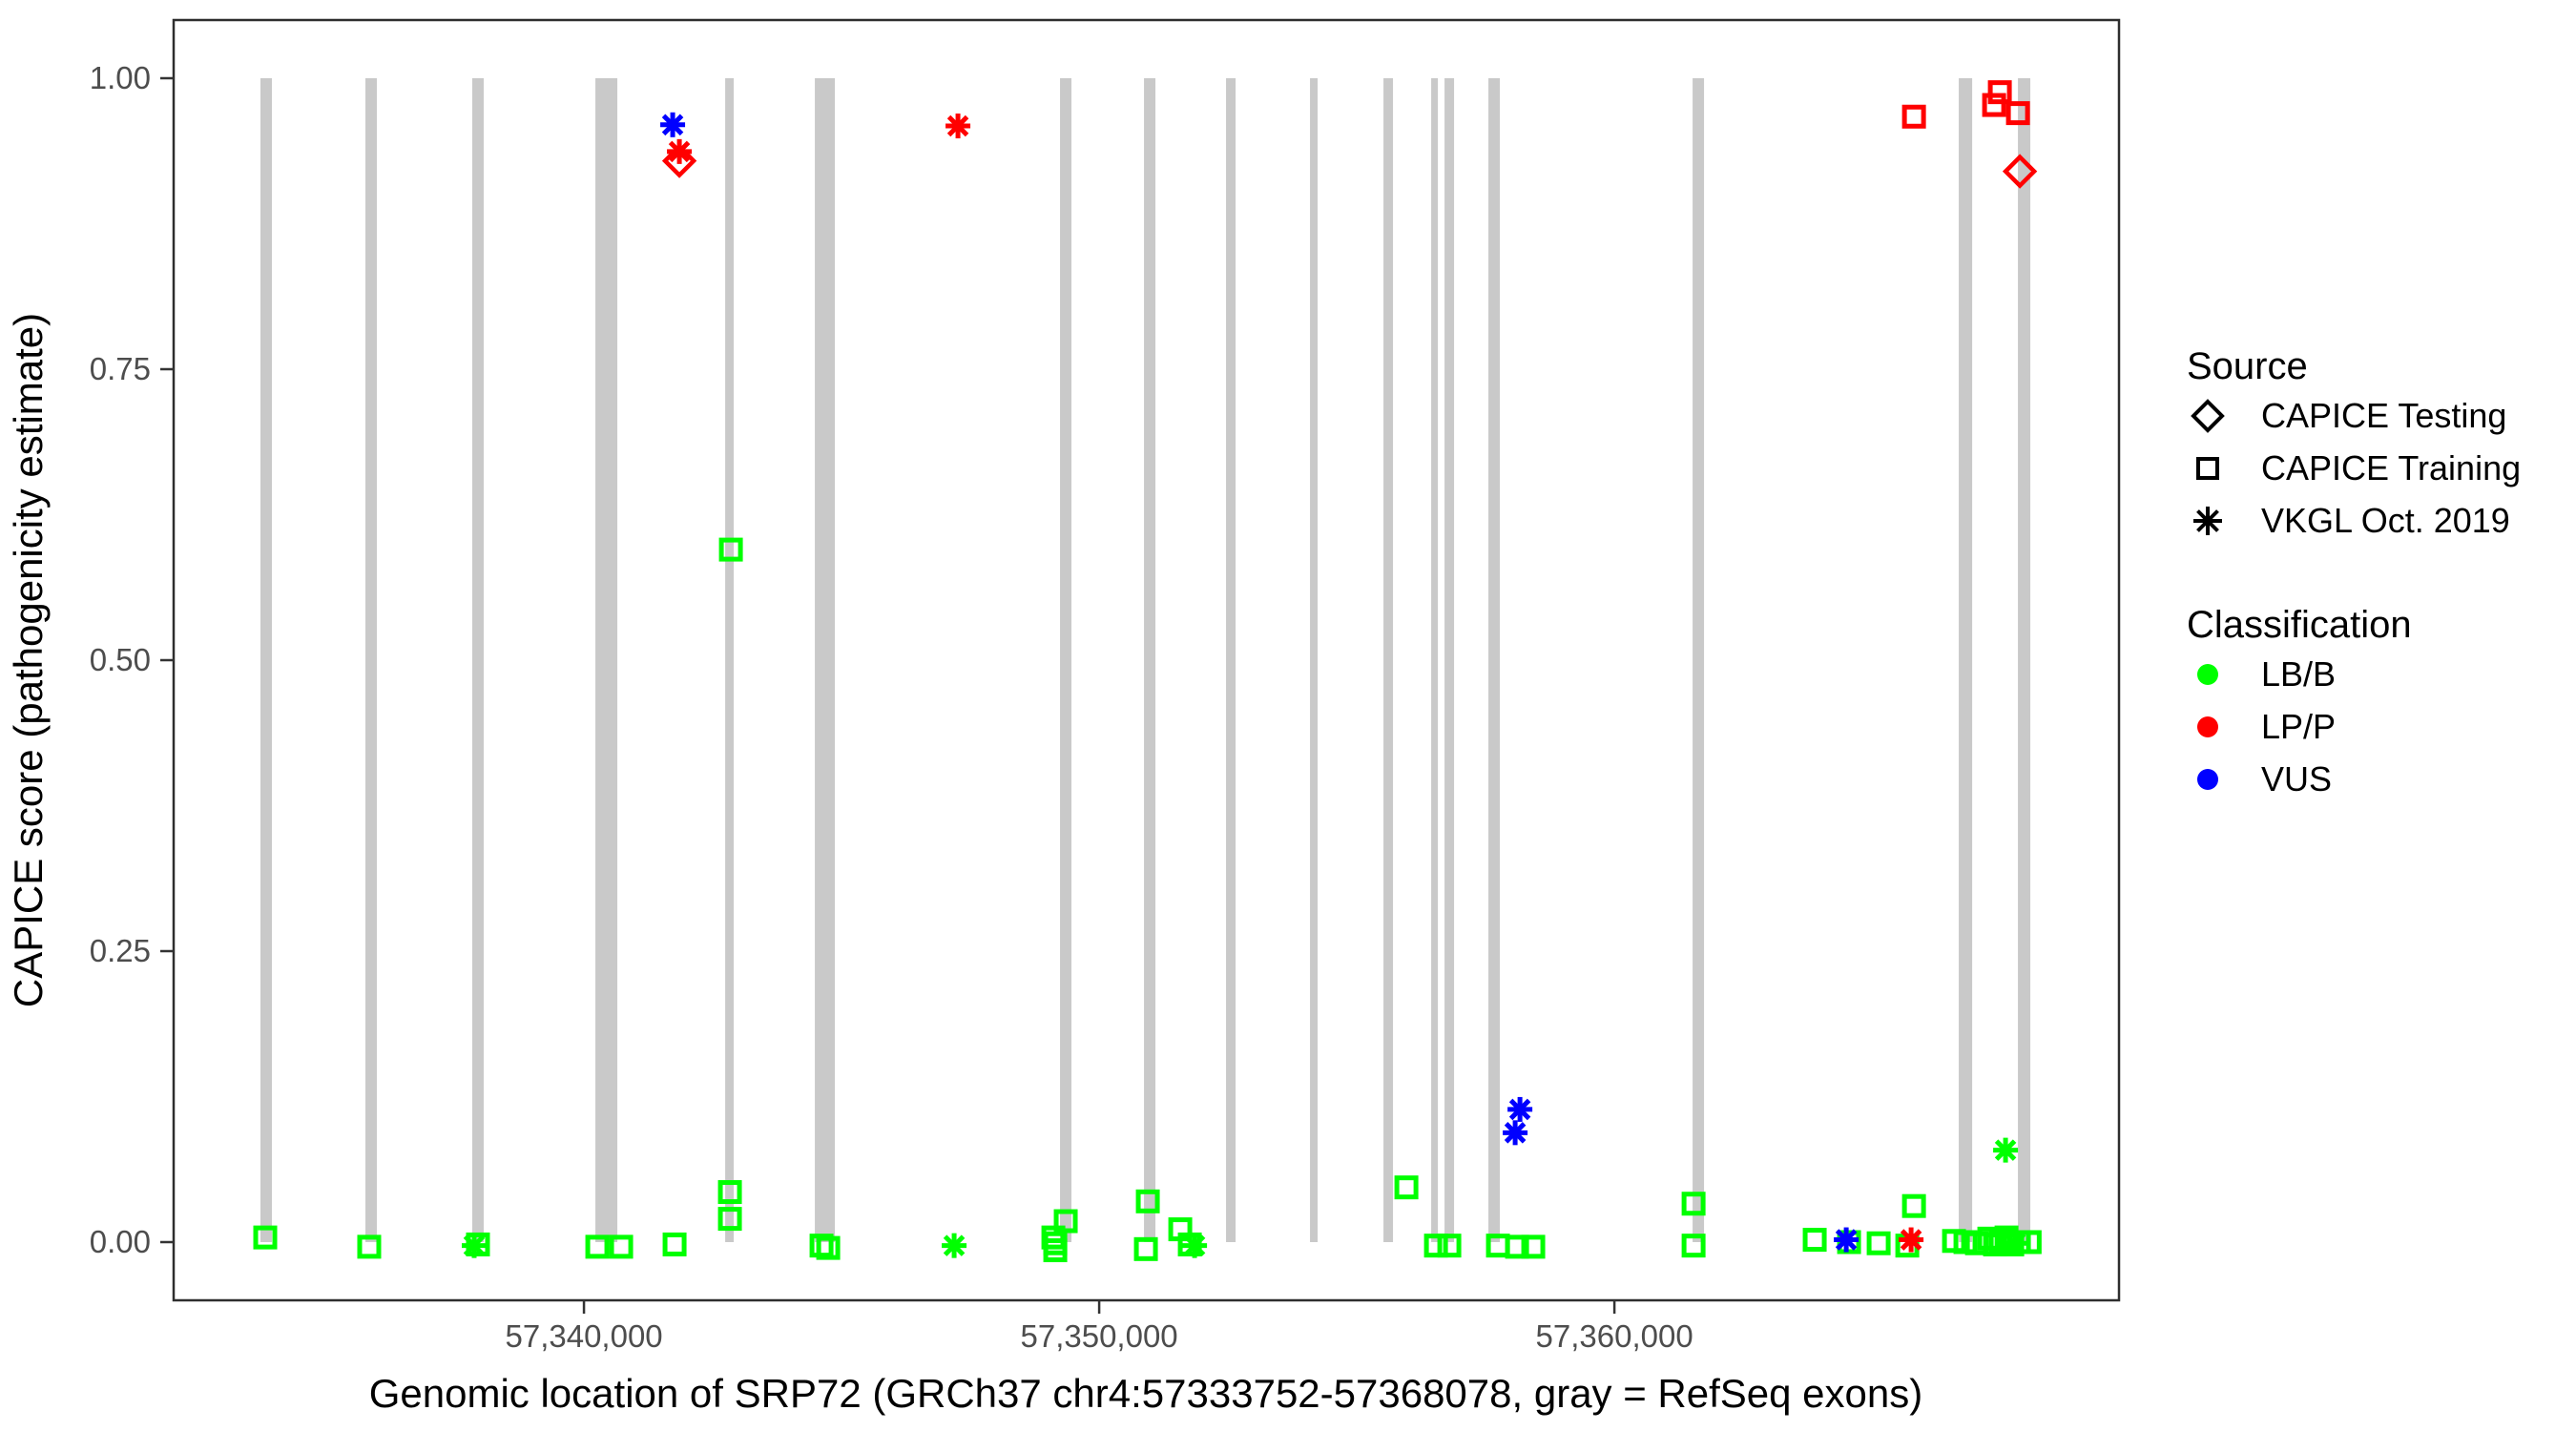 This screenshot has height=1431, width=2576. I want to click on legend-item-lpp: LP/P, so click(2354, 726).